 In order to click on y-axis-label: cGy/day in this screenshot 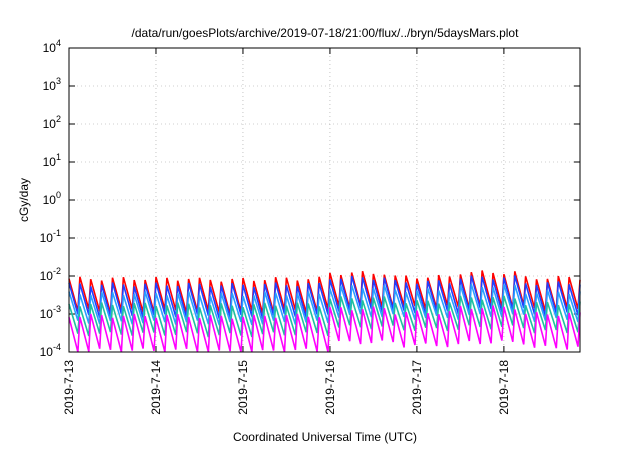, I will do `click(24, 200)`.